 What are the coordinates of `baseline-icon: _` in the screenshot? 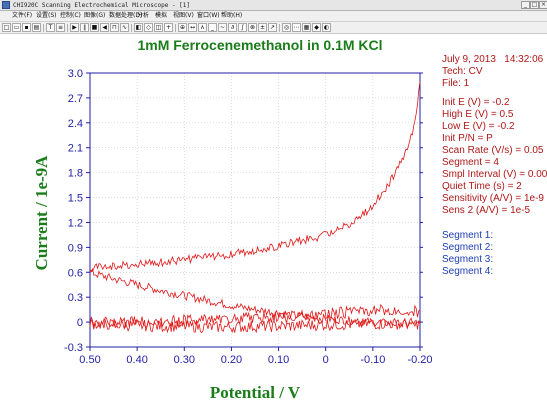 It's located at (212, 27).